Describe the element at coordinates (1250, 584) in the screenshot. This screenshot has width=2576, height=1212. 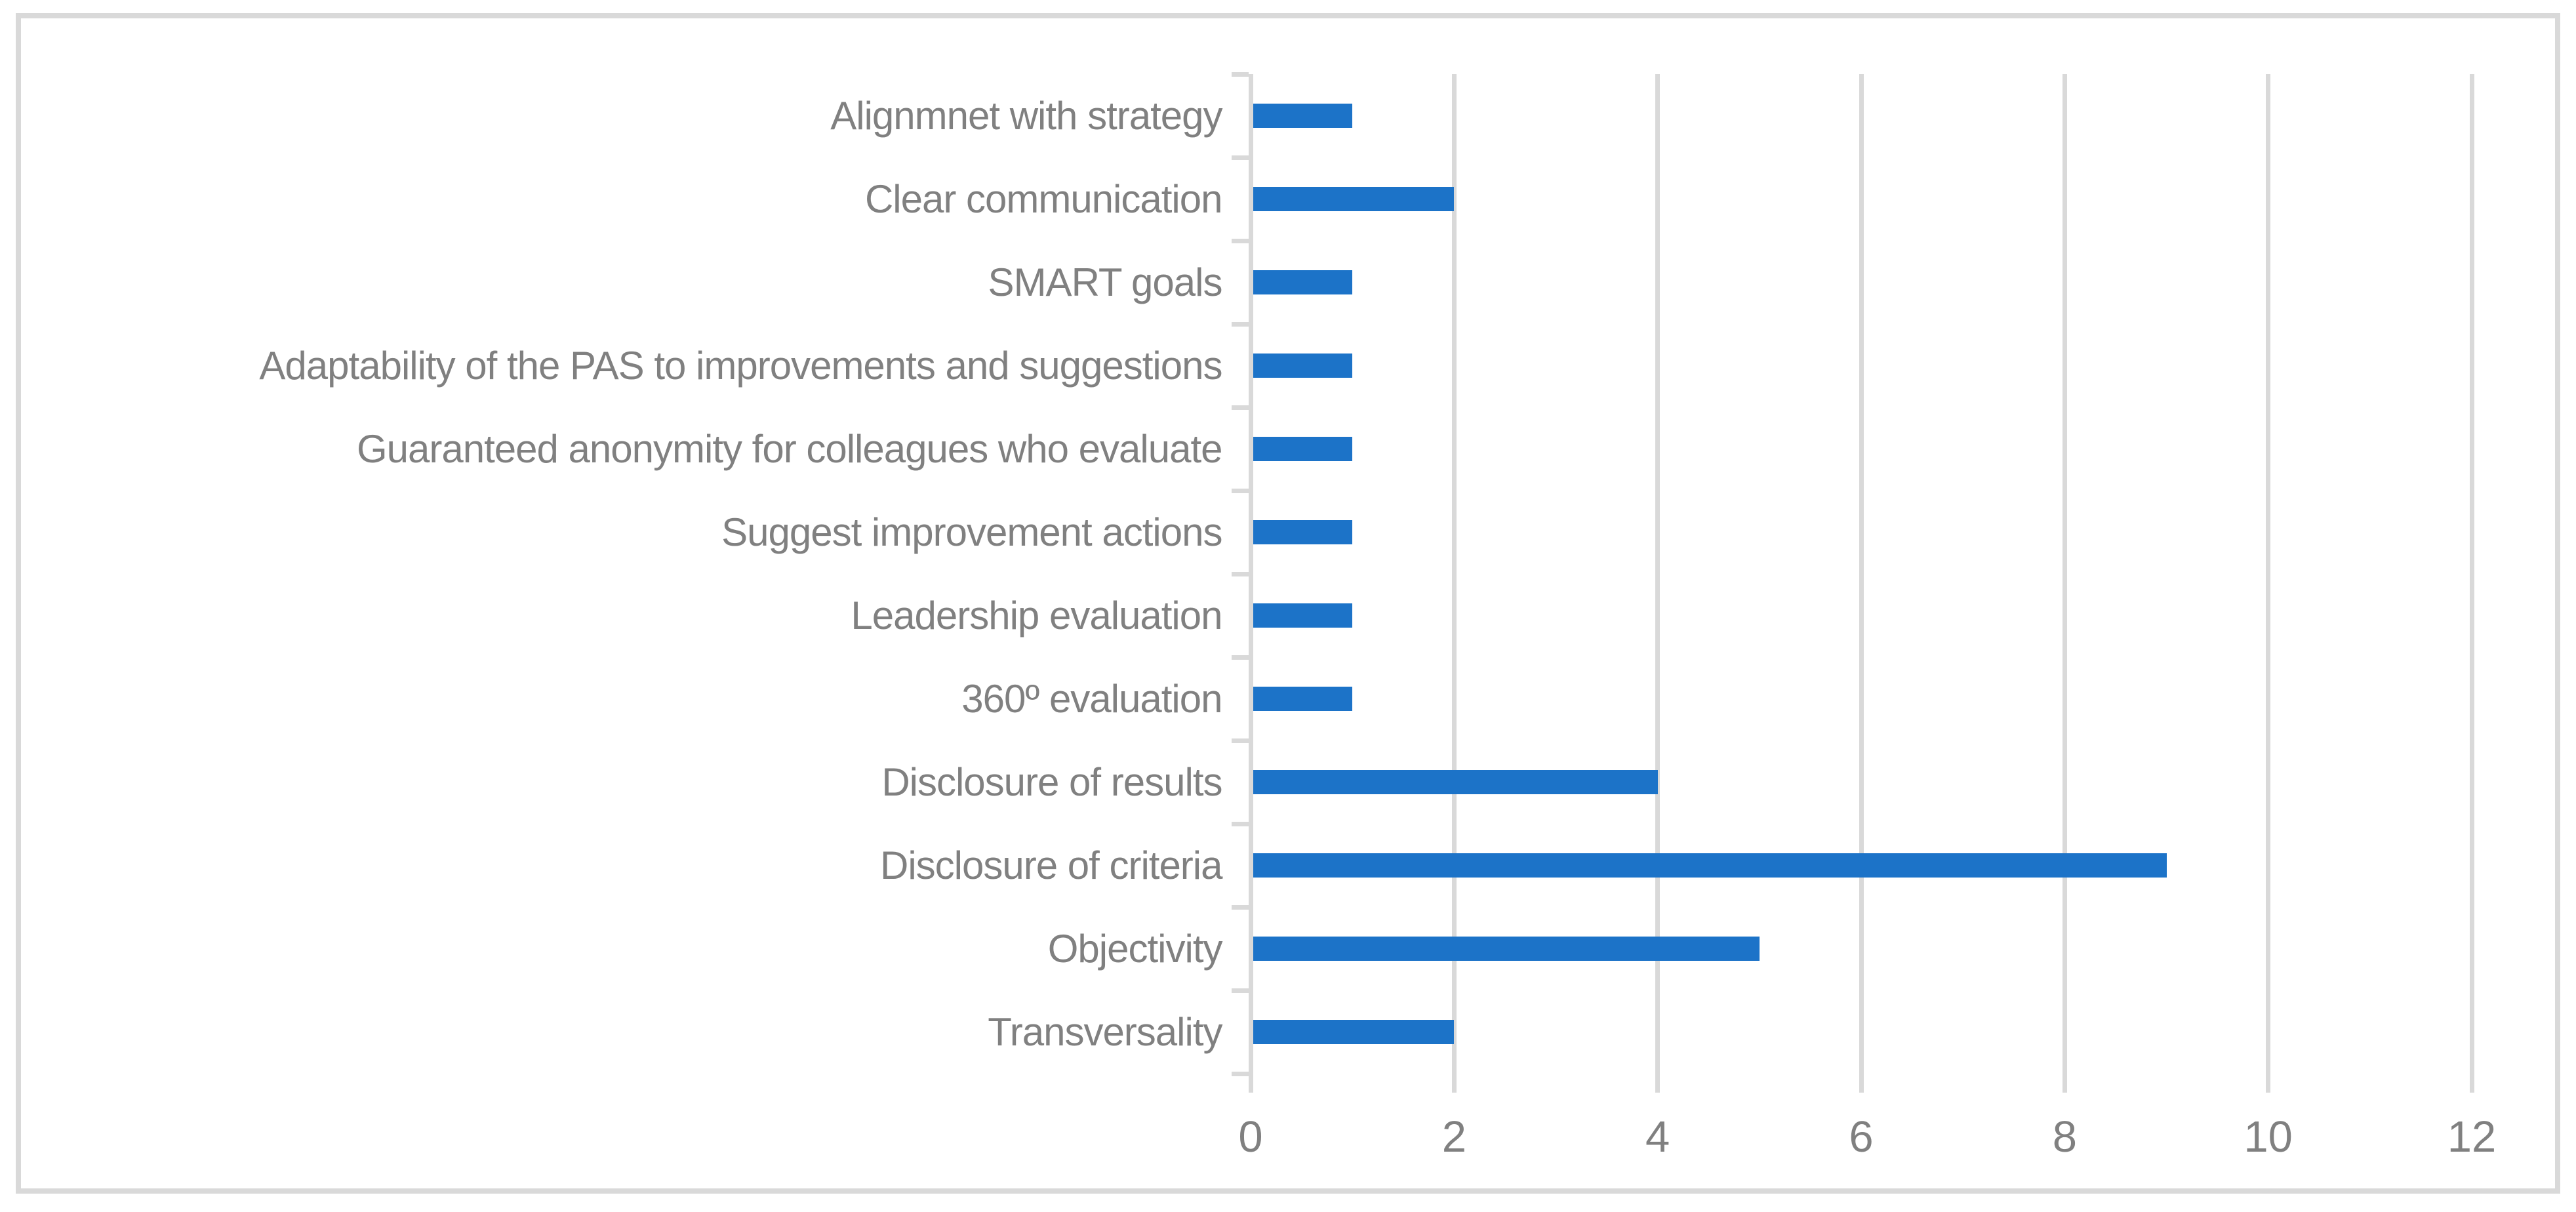
I see `category-axis-line` at that location.